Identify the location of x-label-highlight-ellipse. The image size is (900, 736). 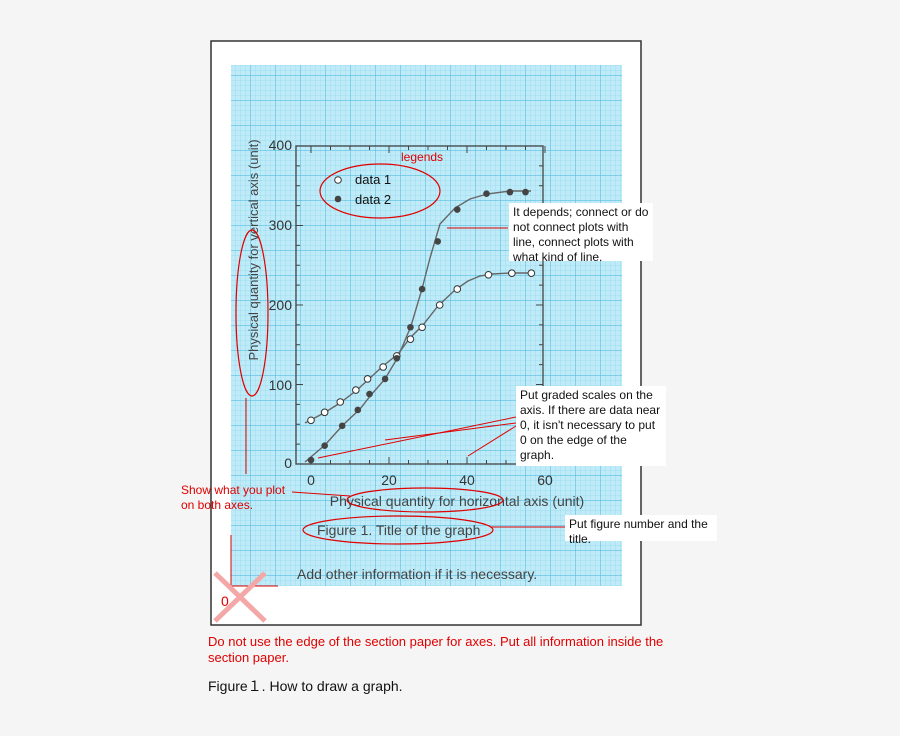
(425, 500).